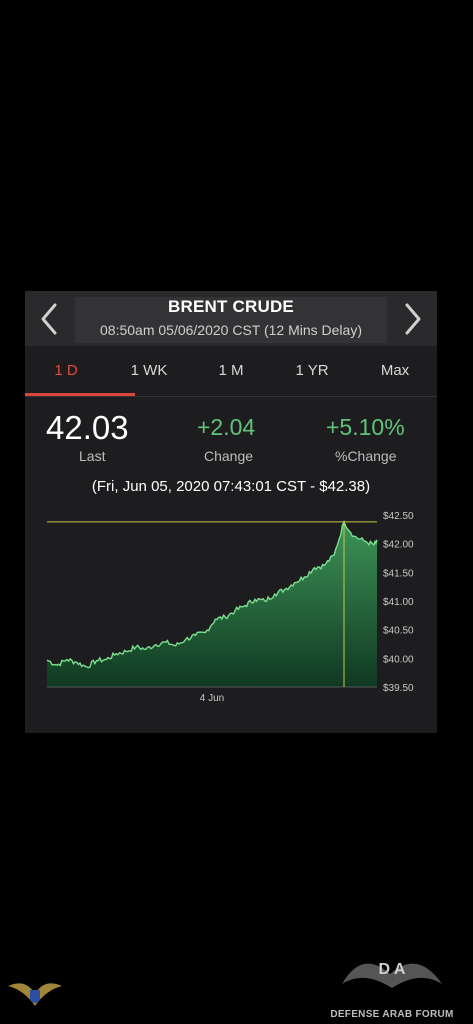  Describe the element at coordinates (149, 370) in the screenshot. I see `tab-1wk: 1 WK` at that location.